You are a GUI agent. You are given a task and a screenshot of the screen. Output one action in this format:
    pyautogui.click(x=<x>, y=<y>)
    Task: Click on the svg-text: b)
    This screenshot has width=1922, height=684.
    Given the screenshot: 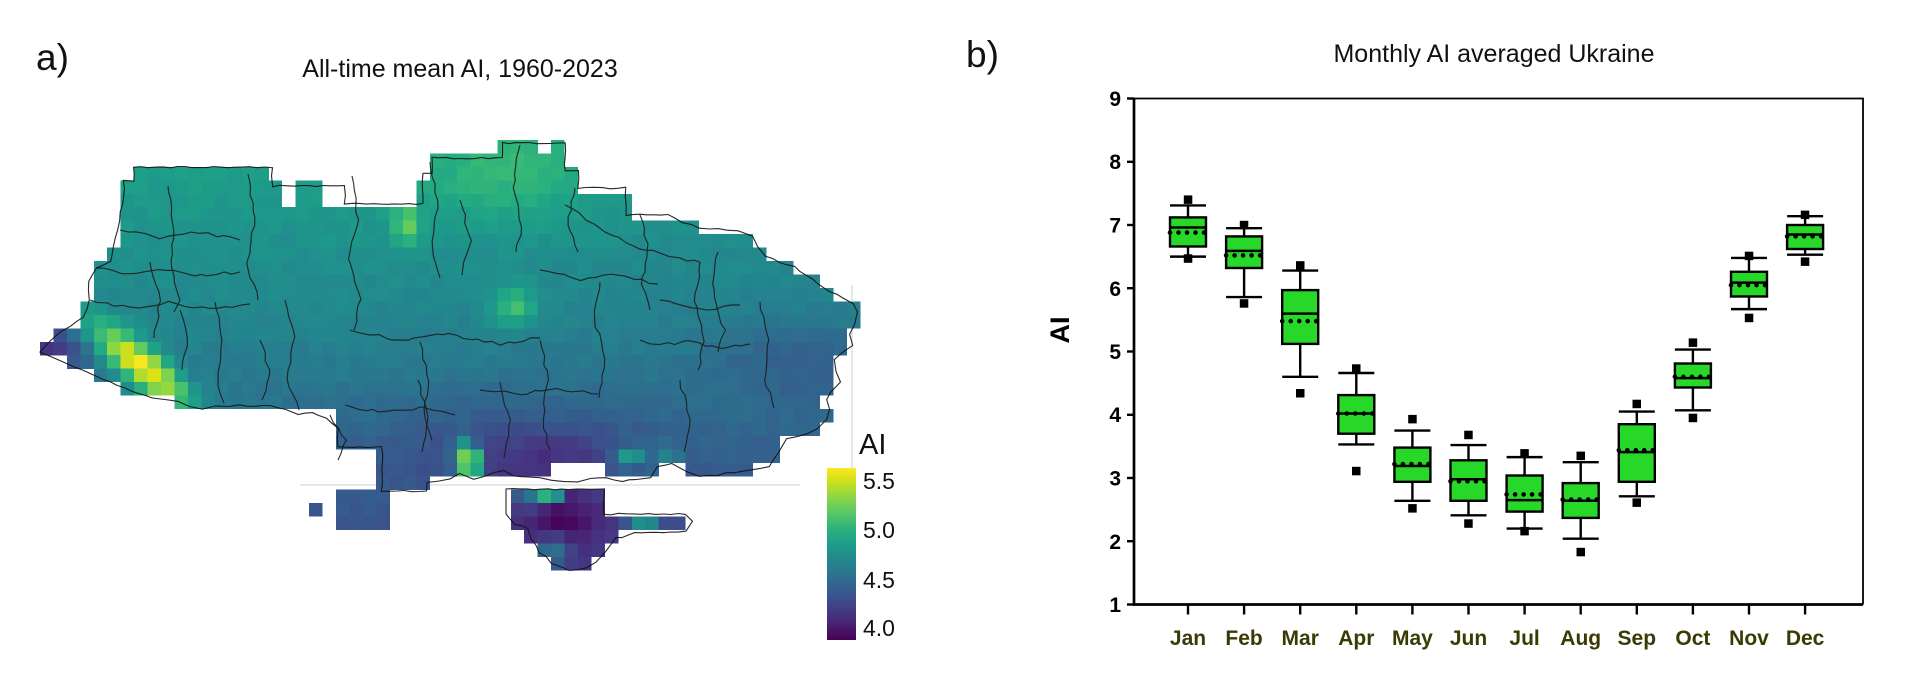 What is the action you would take?
    pyautogui.click(x=982, y=54)
    